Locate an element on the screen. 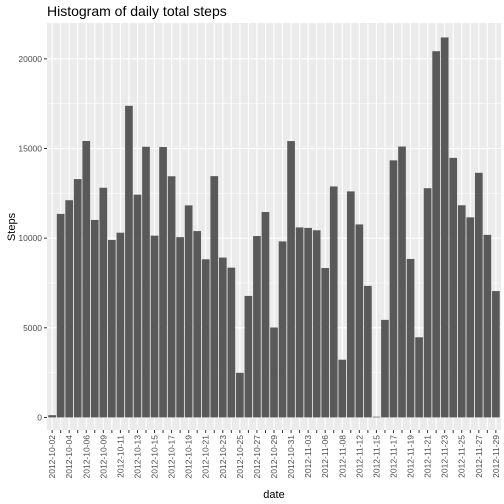  x-tick-label: 2012-10-23 is located at coordinates (223, 457).